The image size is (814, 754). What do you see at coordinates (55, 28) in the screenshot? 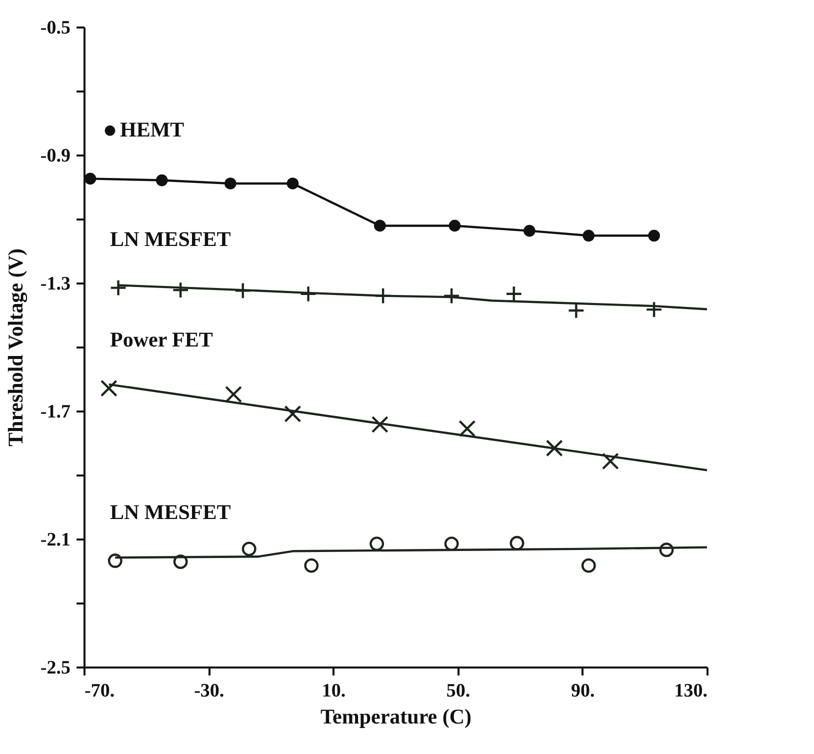
I see `y-tick-label: -0.5` at bounding box center [55, 28].